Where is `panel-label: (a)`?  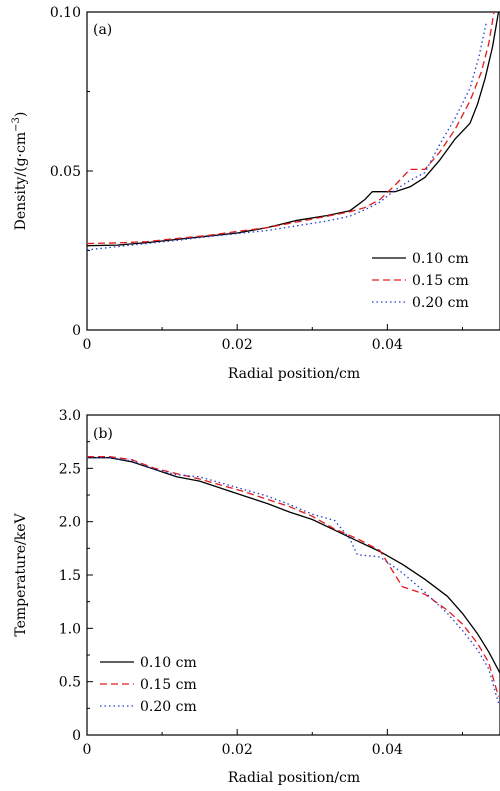 panel-label: (a) is located at coordinates (102, 30).